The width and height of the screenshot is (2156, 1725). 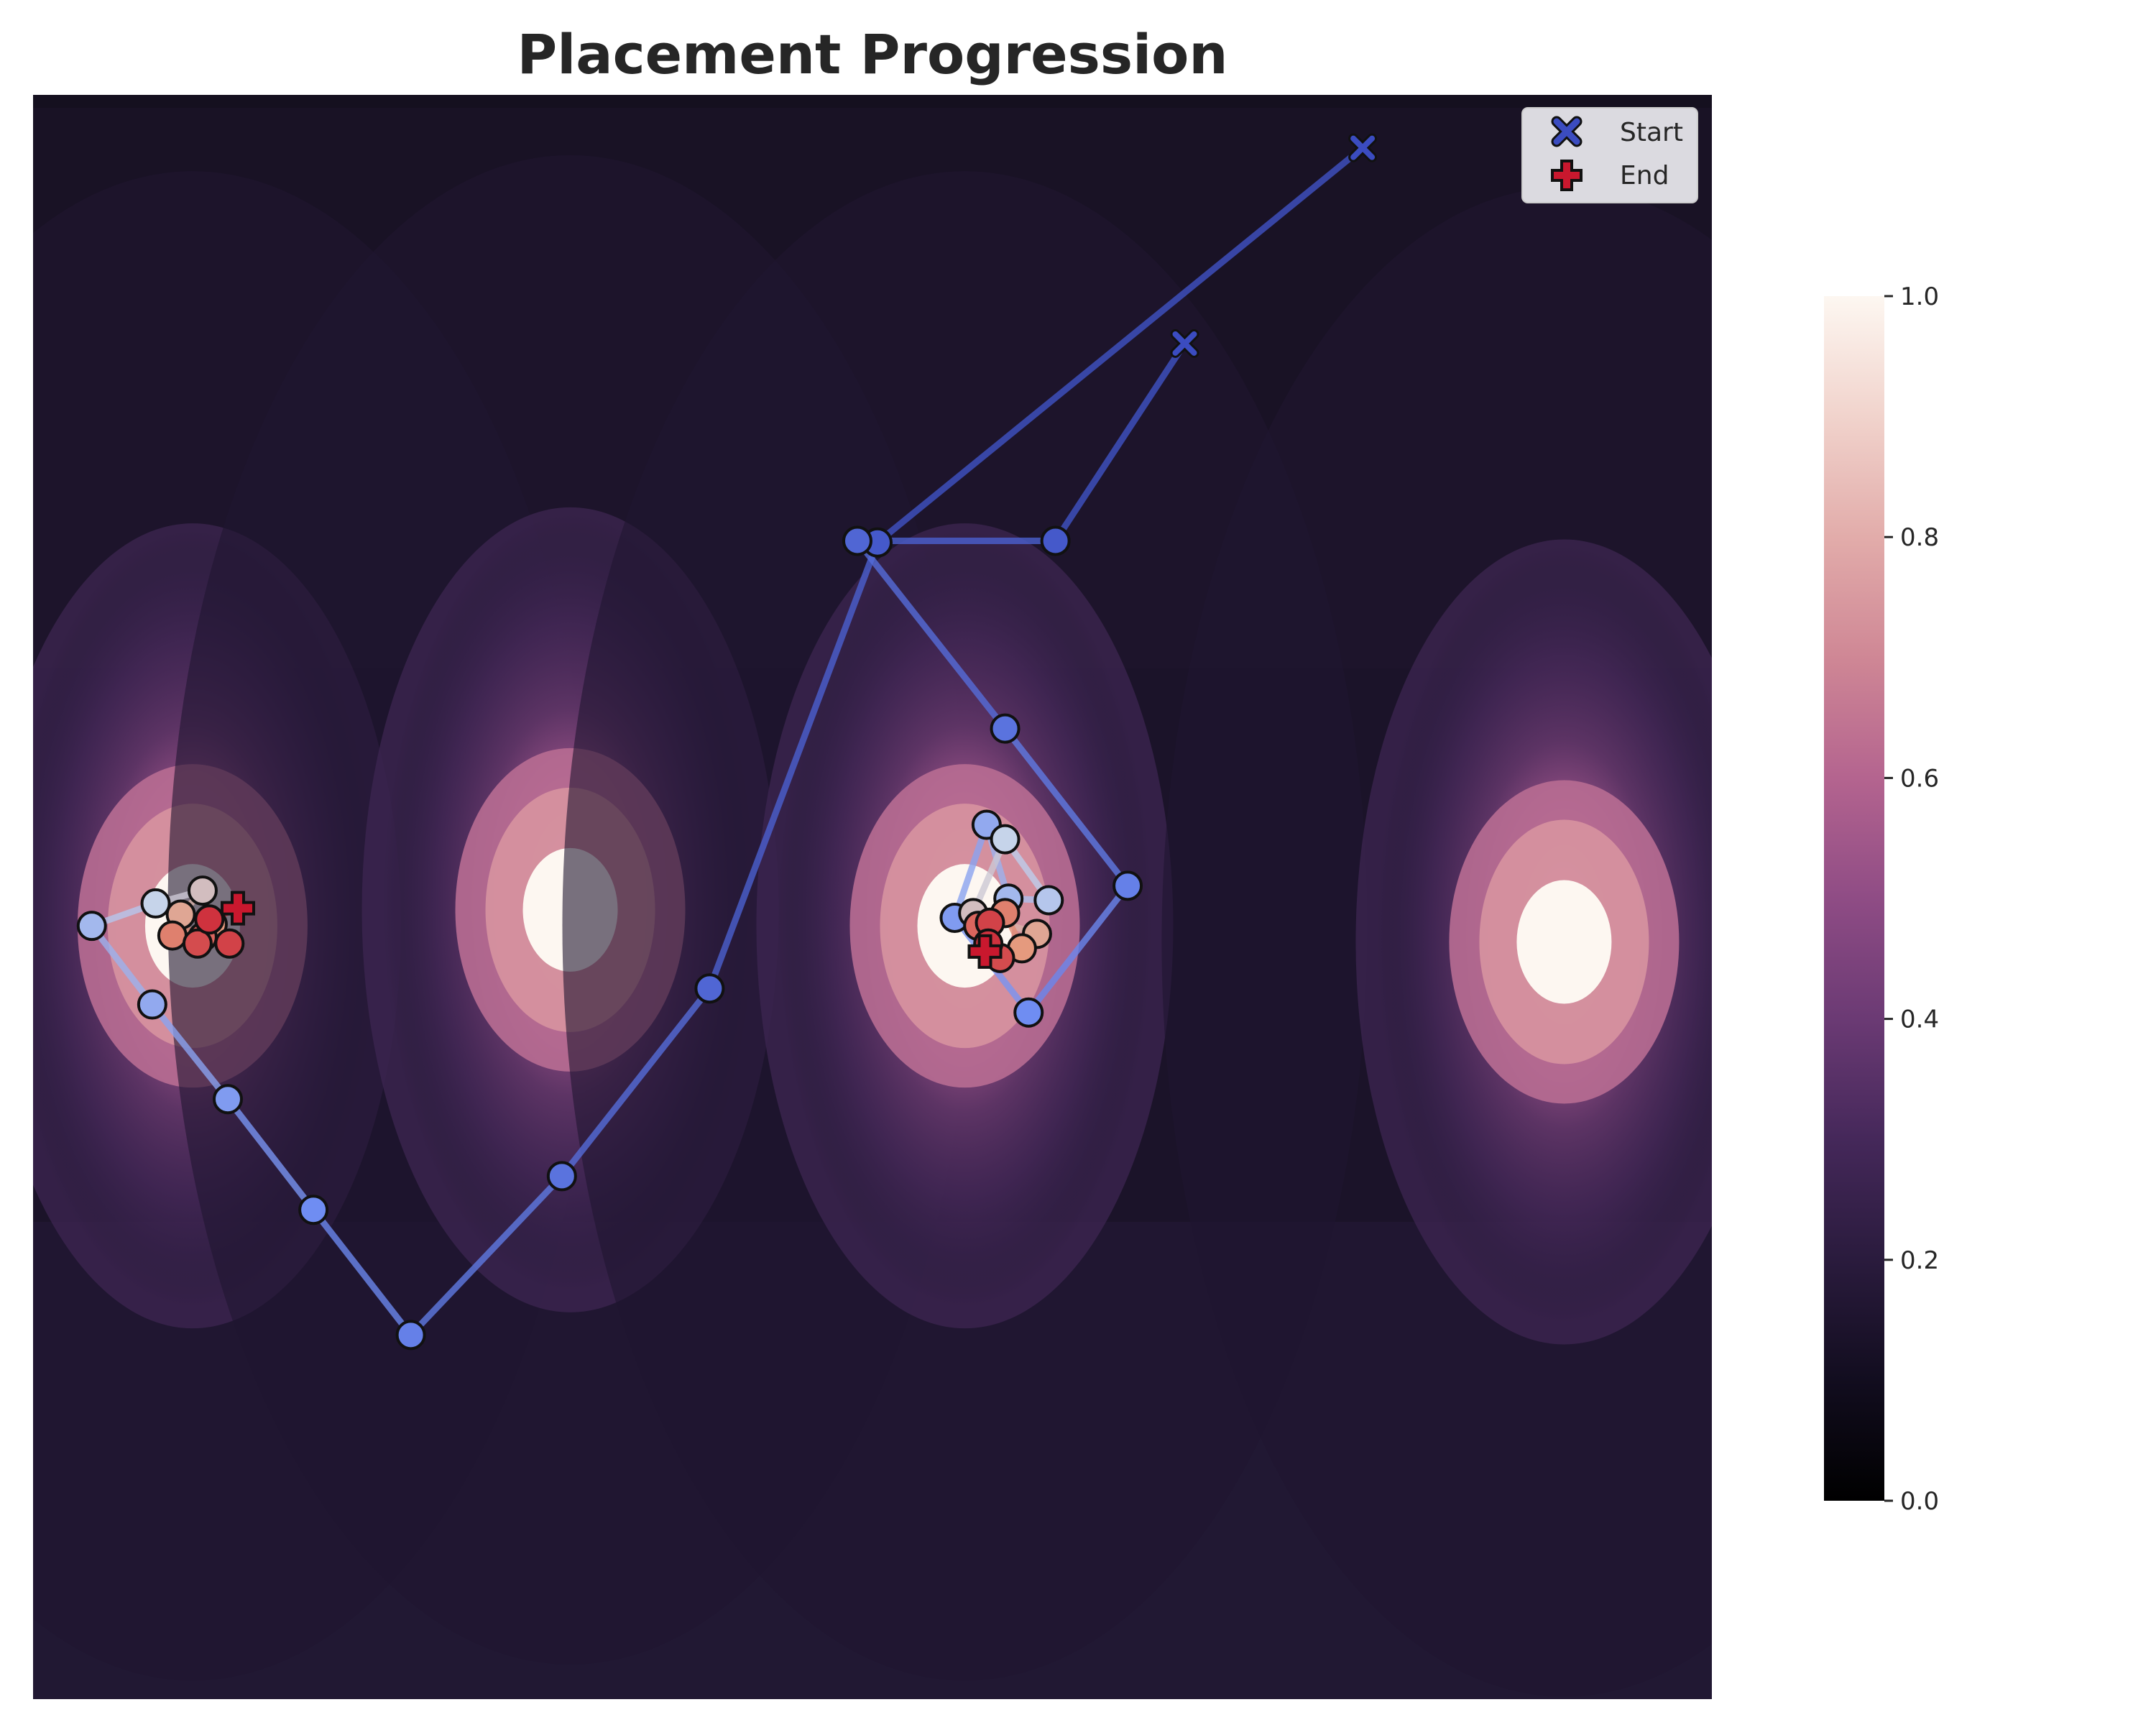 I want to click on trajectory-1-end-marker, so click(x=985, y=951).